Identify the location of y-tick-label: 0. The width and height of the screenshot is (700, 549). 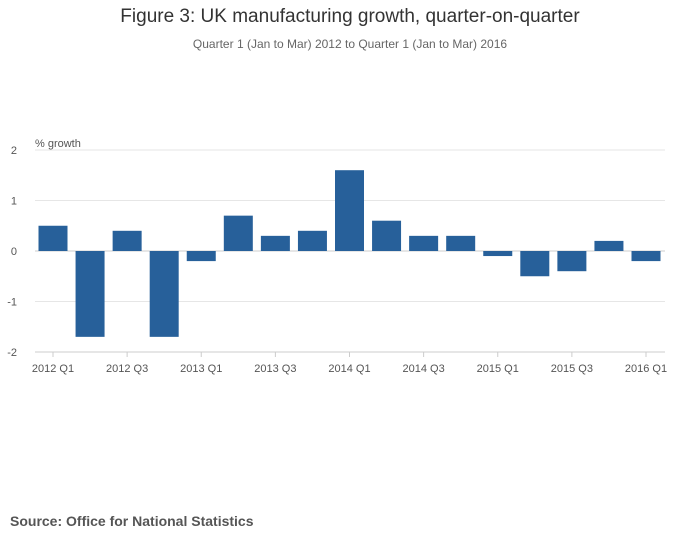
(14, 252).